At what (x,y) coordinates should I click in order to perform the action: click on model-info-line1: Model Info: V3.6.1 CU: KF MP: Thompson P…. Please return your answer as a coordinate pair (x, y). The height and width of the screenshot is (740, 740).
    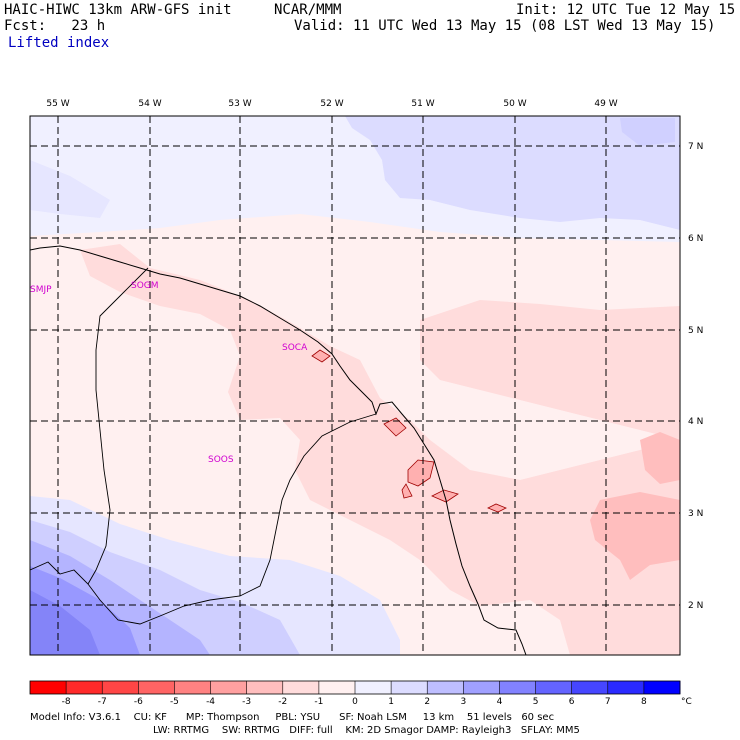
    Looking at the image, I should click on (292, 717).